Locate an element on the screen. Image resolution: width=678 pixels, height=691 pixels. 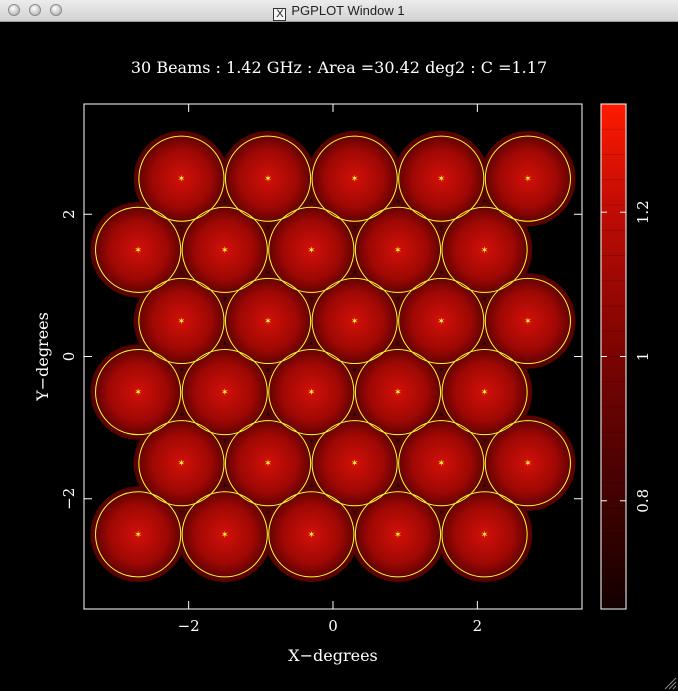
colorbar-tick-label: 1.2 is located at coordinates (643, 212).